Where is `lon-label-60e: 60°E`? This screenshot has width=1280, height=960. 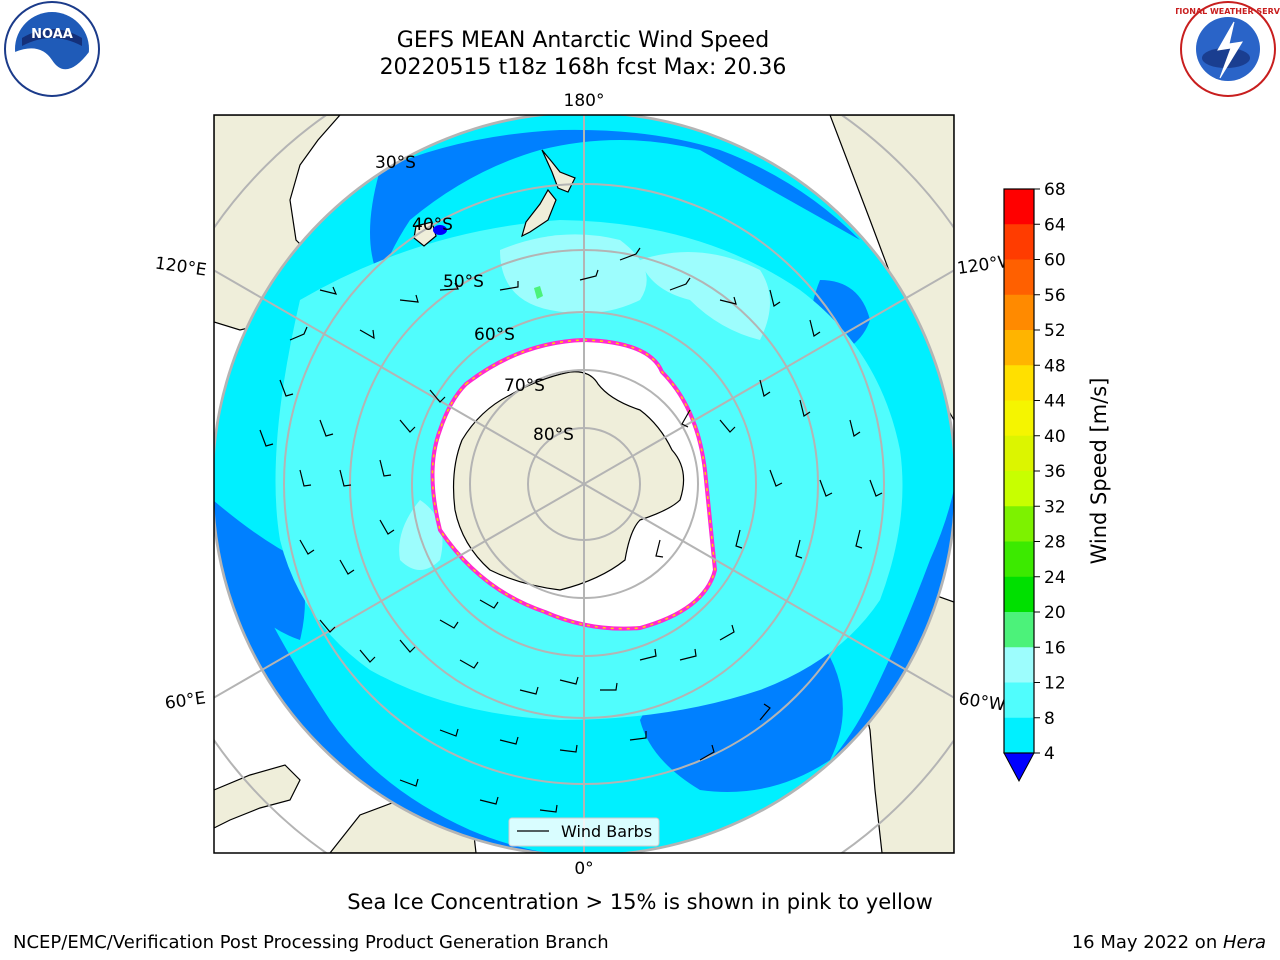
lon-label-60e: 60°E is located at coordinates (185, 700).